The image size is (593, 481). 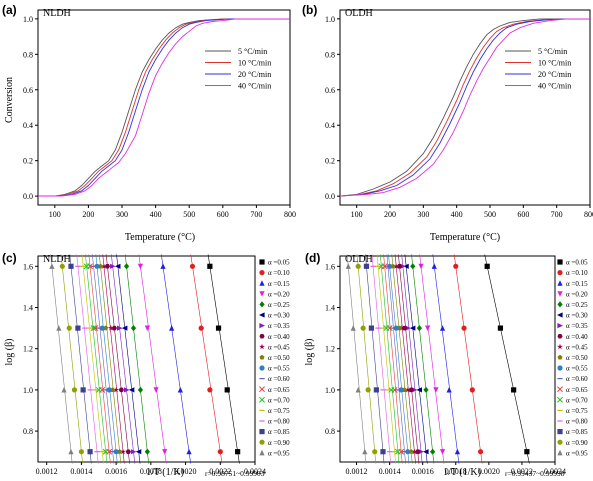 What do you see at coordinates (252, 51) in the screenshot?
I see `legend-label-a-0: 5 °C/min` at bounding box center [252, 51].